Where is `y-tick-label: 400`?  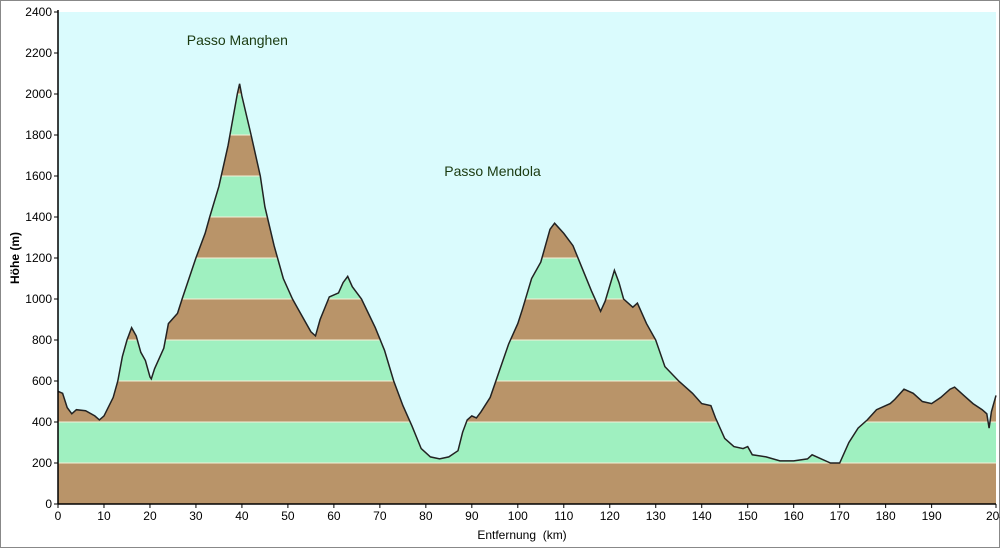
y-tick-label: 400 is located at coordinates (42, 422).